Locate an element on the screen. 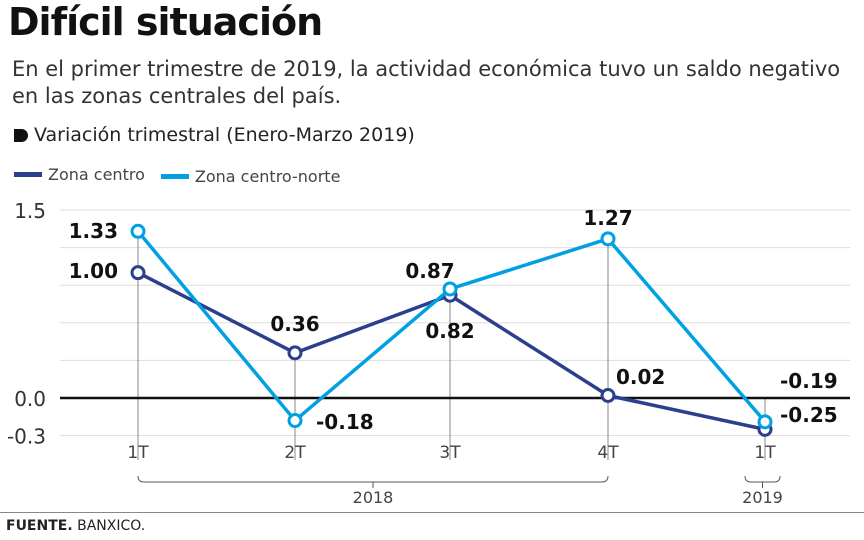 The width and height of the screenshot is (864, 540). year-label: 2018 is located at coordinates (373, 497).